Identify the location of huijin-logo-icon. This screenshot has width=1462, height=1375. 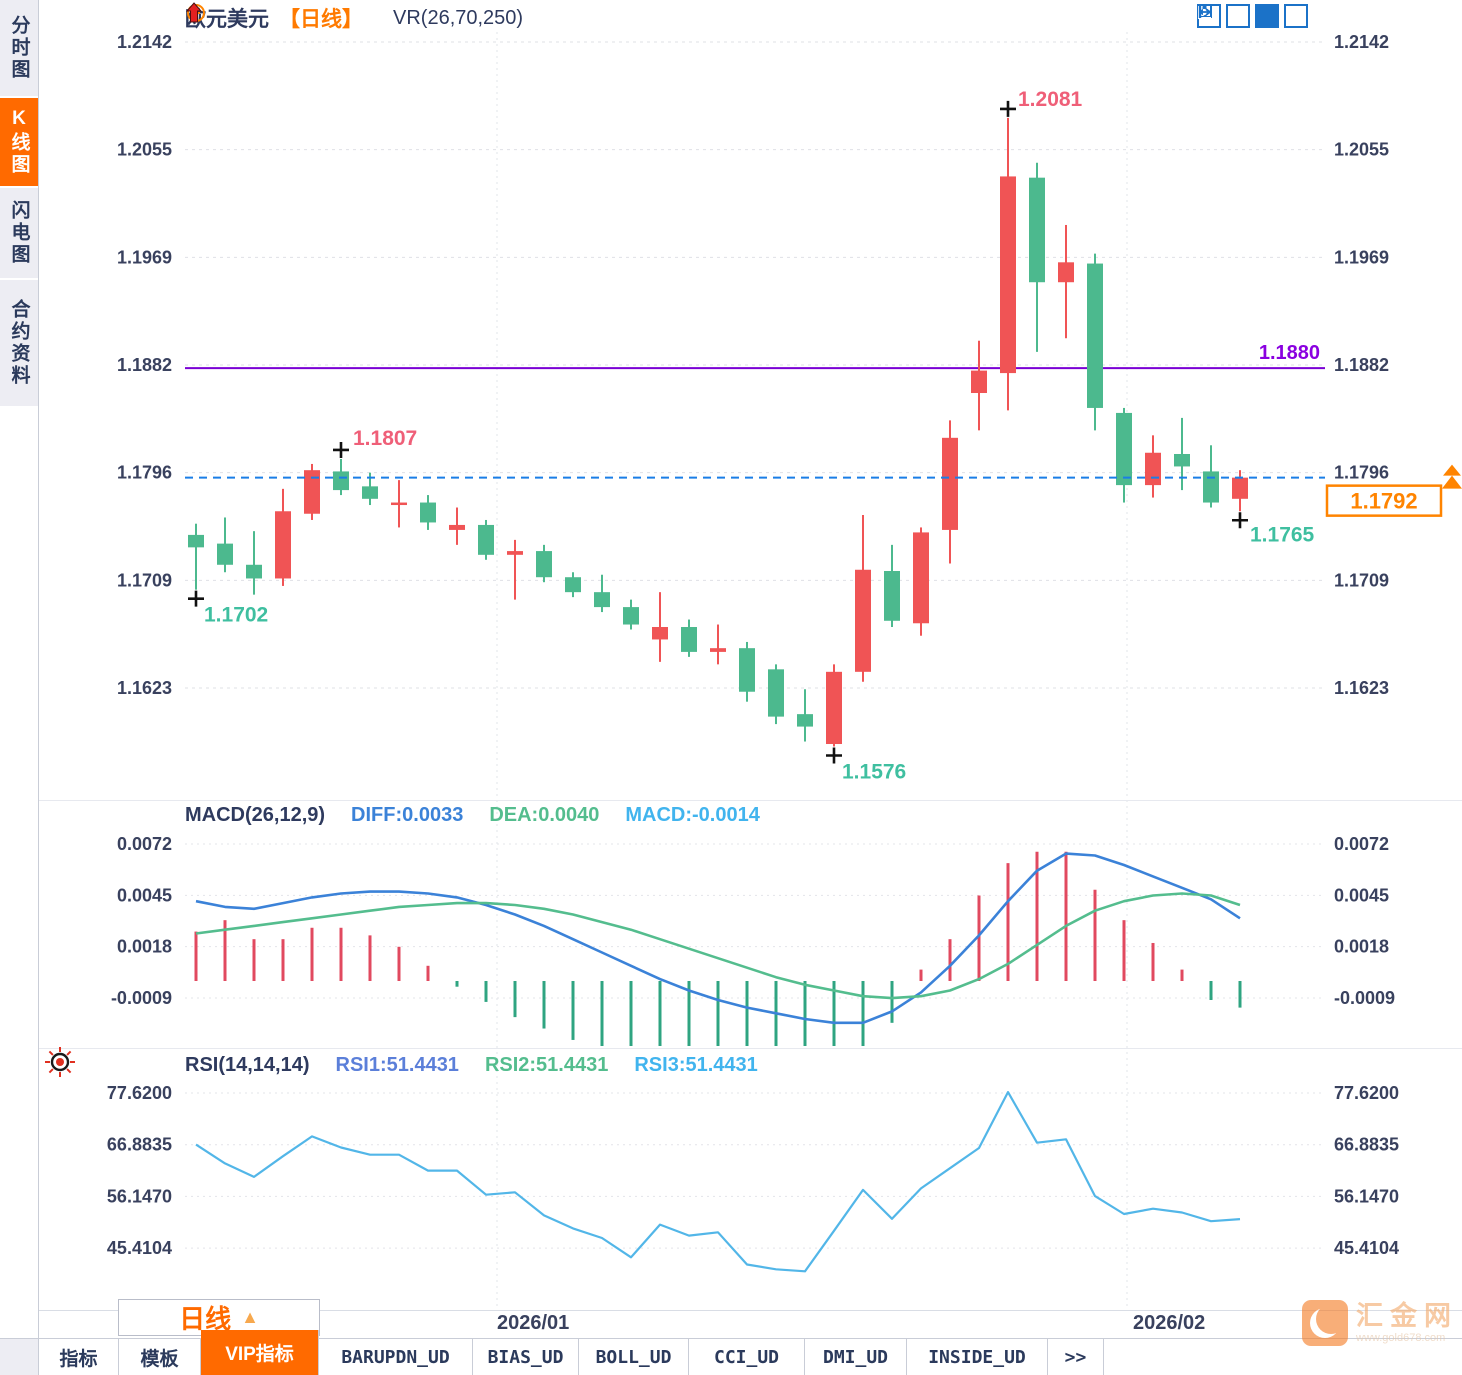
(1325, 1323).